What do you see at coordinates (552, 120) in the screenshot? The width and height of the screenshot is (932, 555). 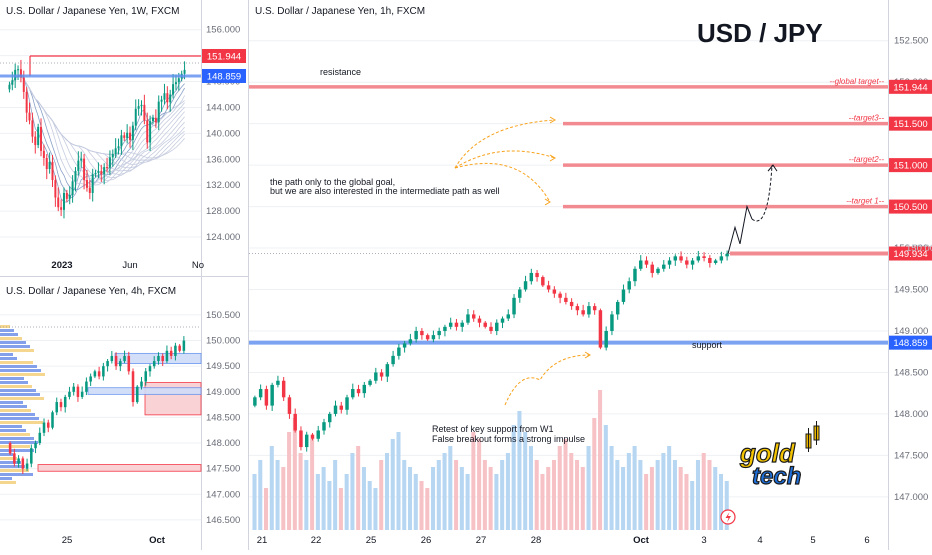 I see `orange-arrowhead` at bounding box center [552, 120].